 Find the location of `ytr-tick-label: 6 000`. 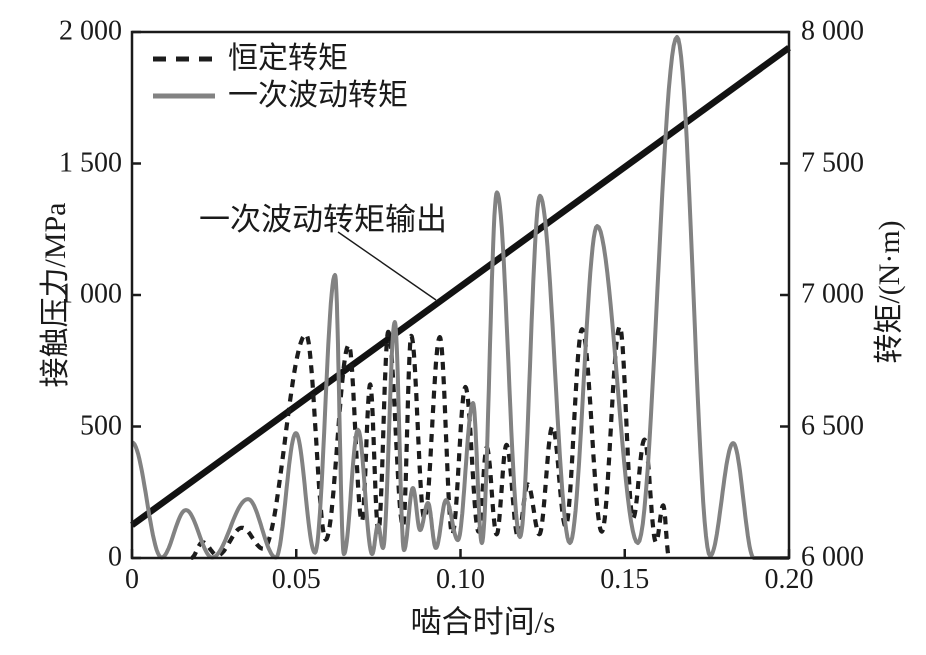

ytr-tick-label: 6 000 is located at coordinates (832, 557).